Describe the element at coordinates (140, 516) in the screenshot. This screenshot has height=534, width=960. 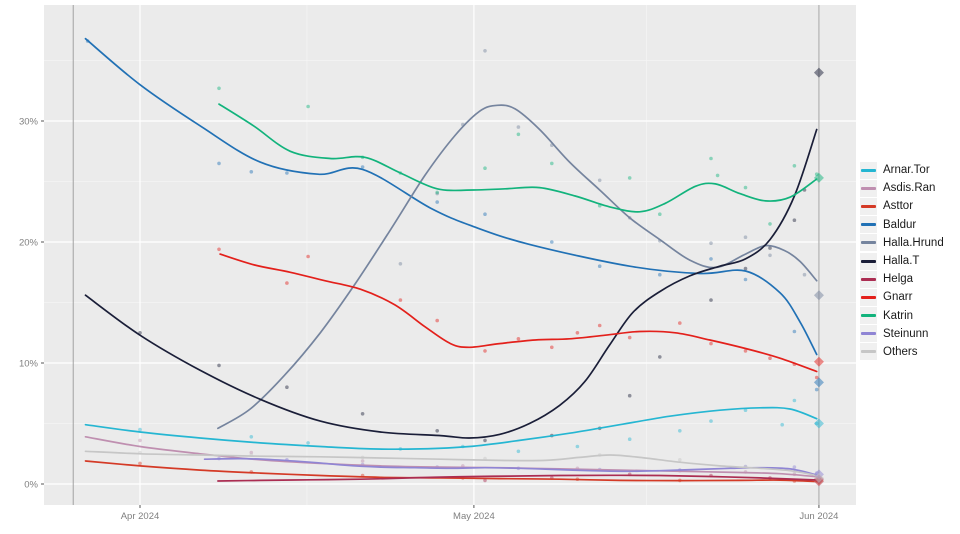
I see `x-tick-label: Apr 2024` at that location.